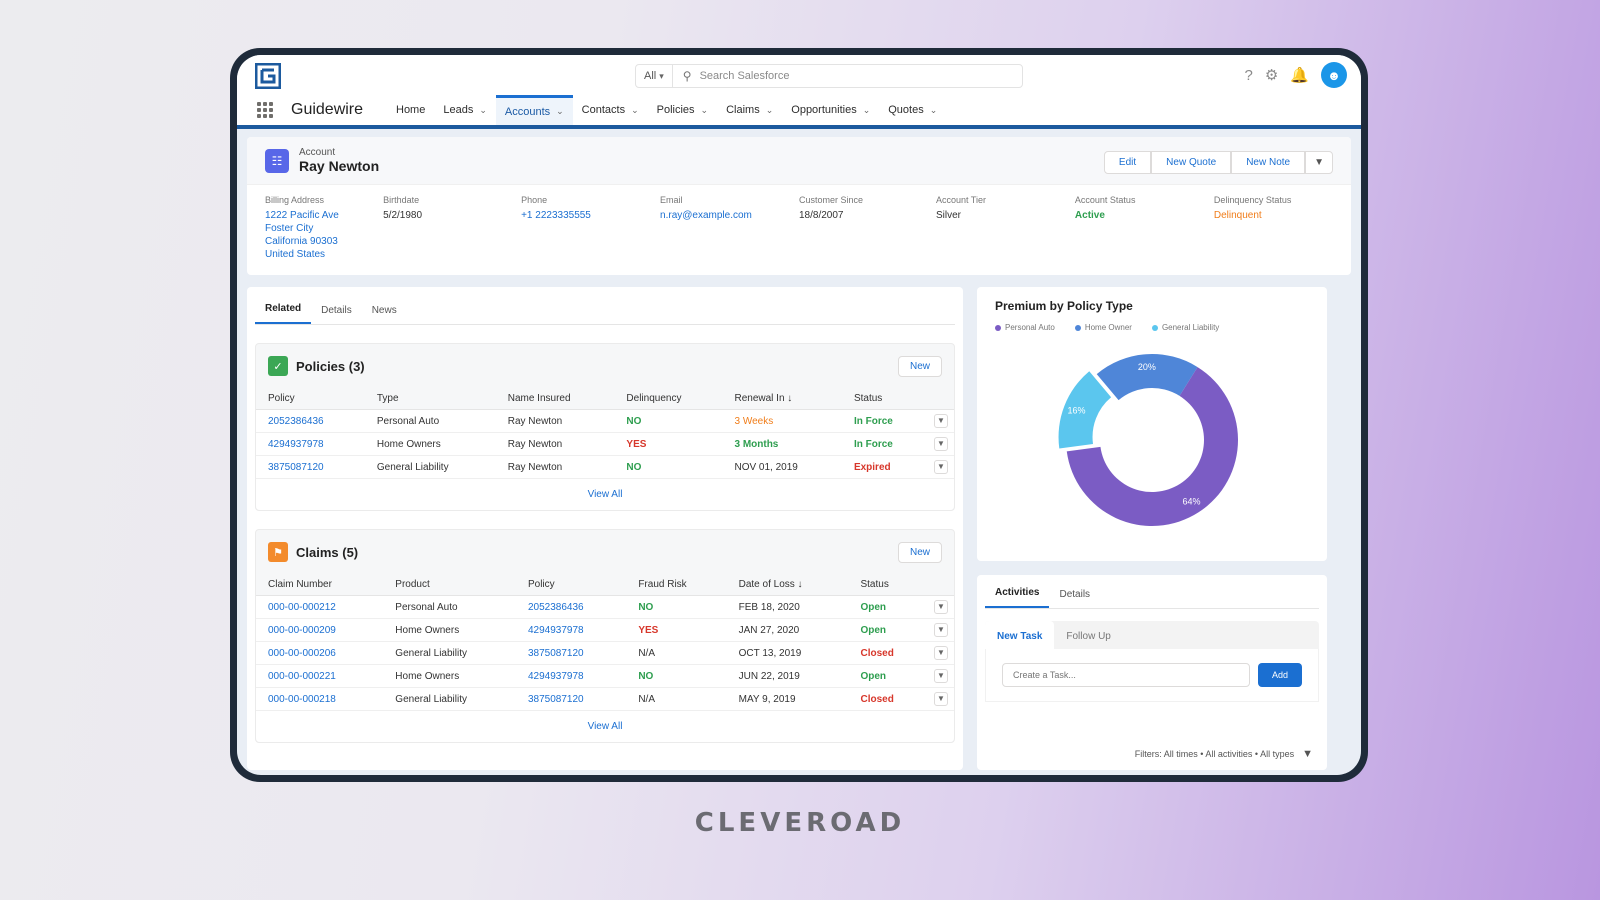  I want to click on claims-title: Claims (5), so click(327, 552).